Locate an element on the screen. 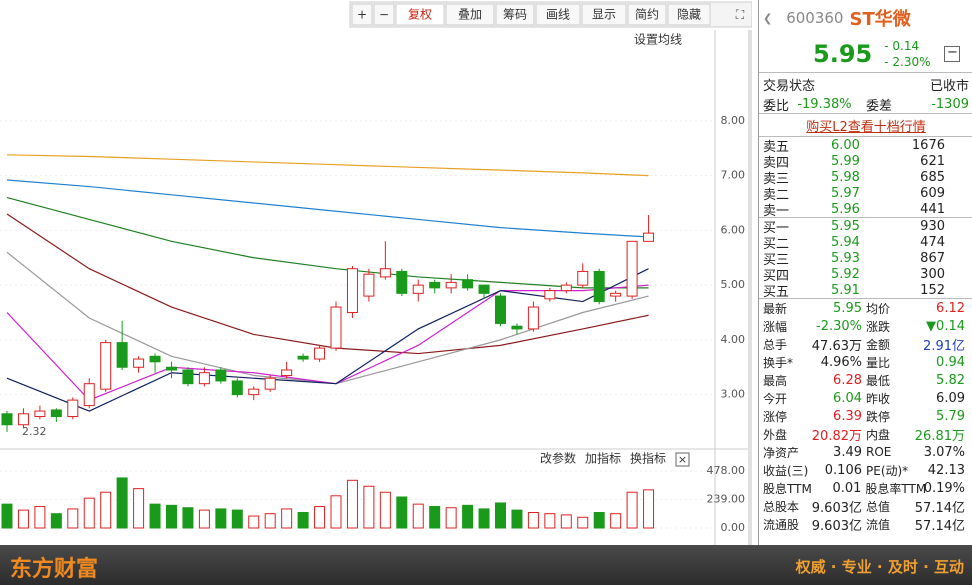  stat-value: 5.82 is located at coordinates (950, 380).